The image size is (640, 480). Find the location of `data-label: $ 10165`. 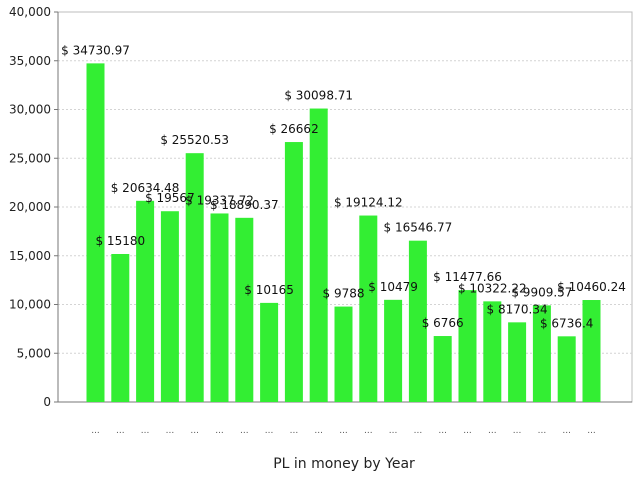

data-label: $ 10165 is located at coordinates (269, 290).